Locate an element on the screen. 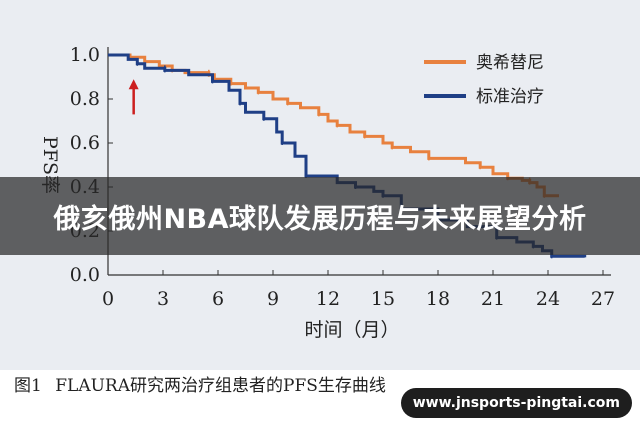  x-axis-label: 时间（月） is located at coordinates (351, 330).